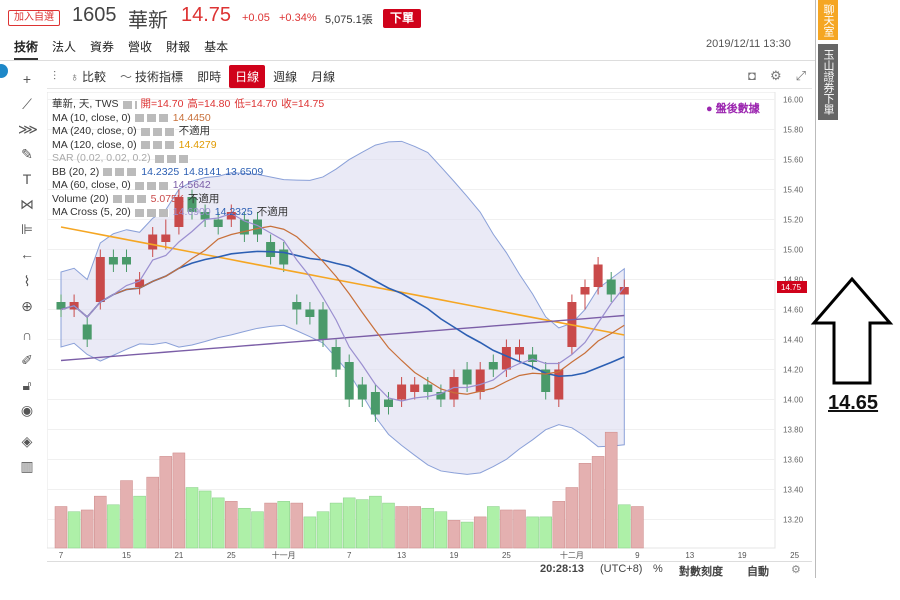  Describe the element at coordinates (88, 76) in the screenshot. I see `compare-button: ♁ 比較` at that location.